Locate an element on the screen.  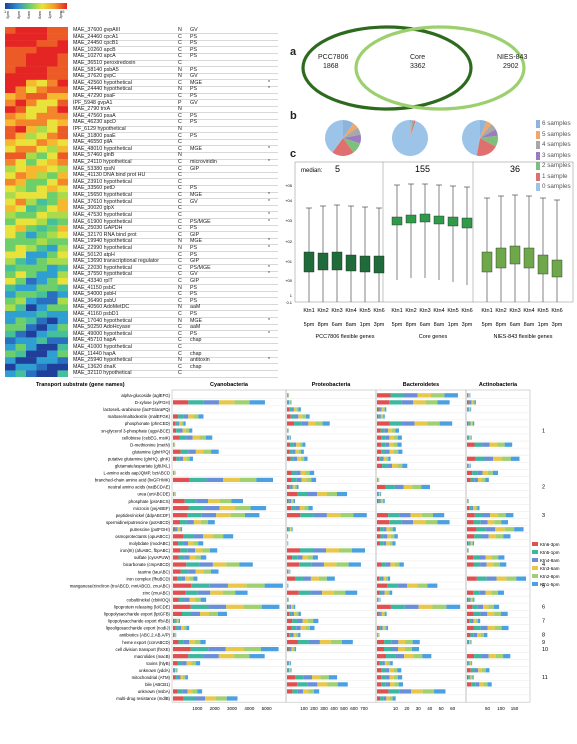
substrate-label: lipooligosaccharide export (nodIJ) is located at coordinates (138, 628).